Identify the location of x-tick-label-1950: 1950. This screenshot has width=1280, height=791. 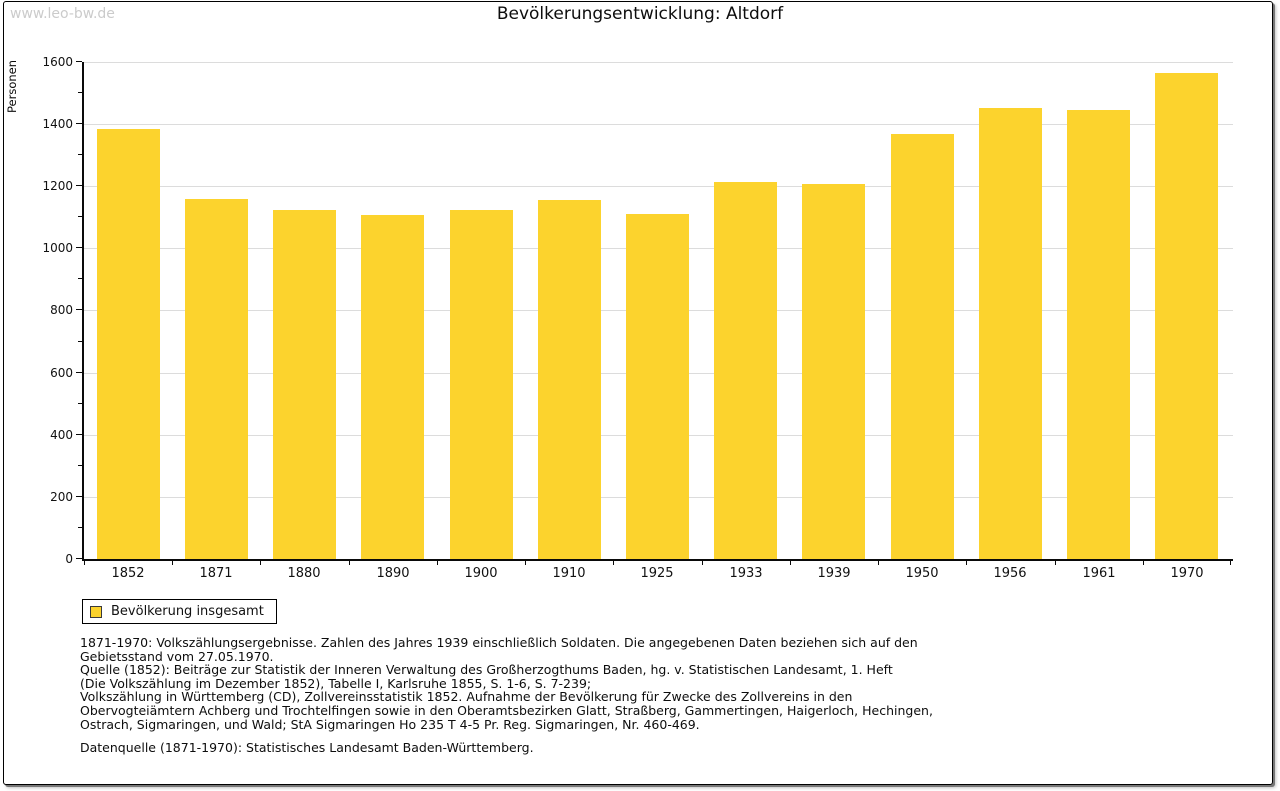
(922, 573).